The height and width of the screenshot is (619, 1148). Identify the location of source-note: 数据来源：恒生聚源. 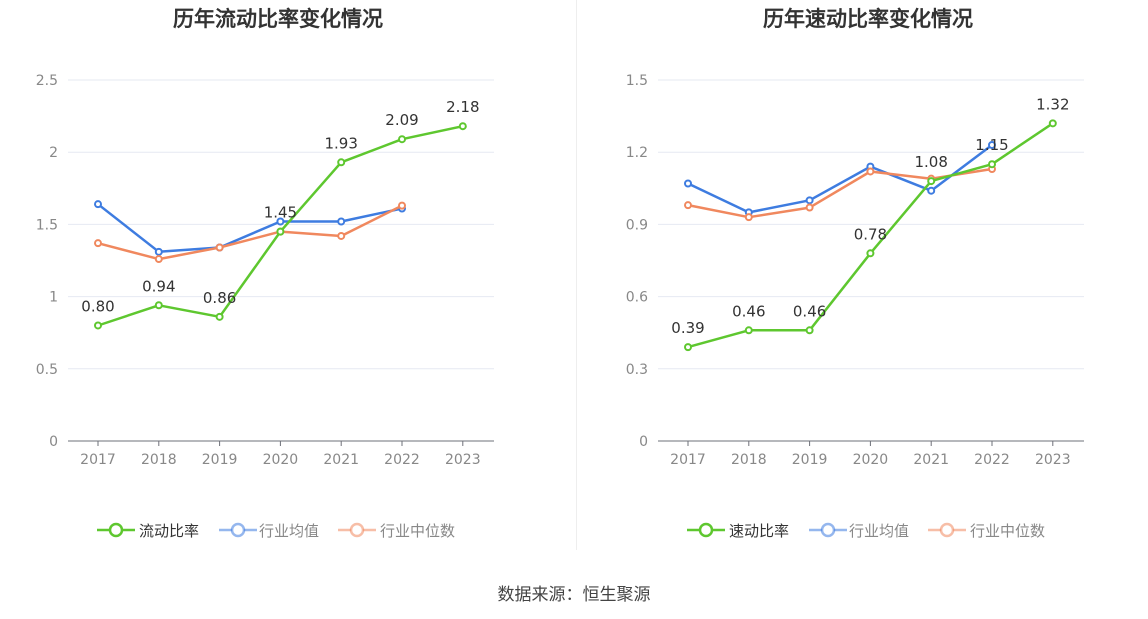
(574, 595).